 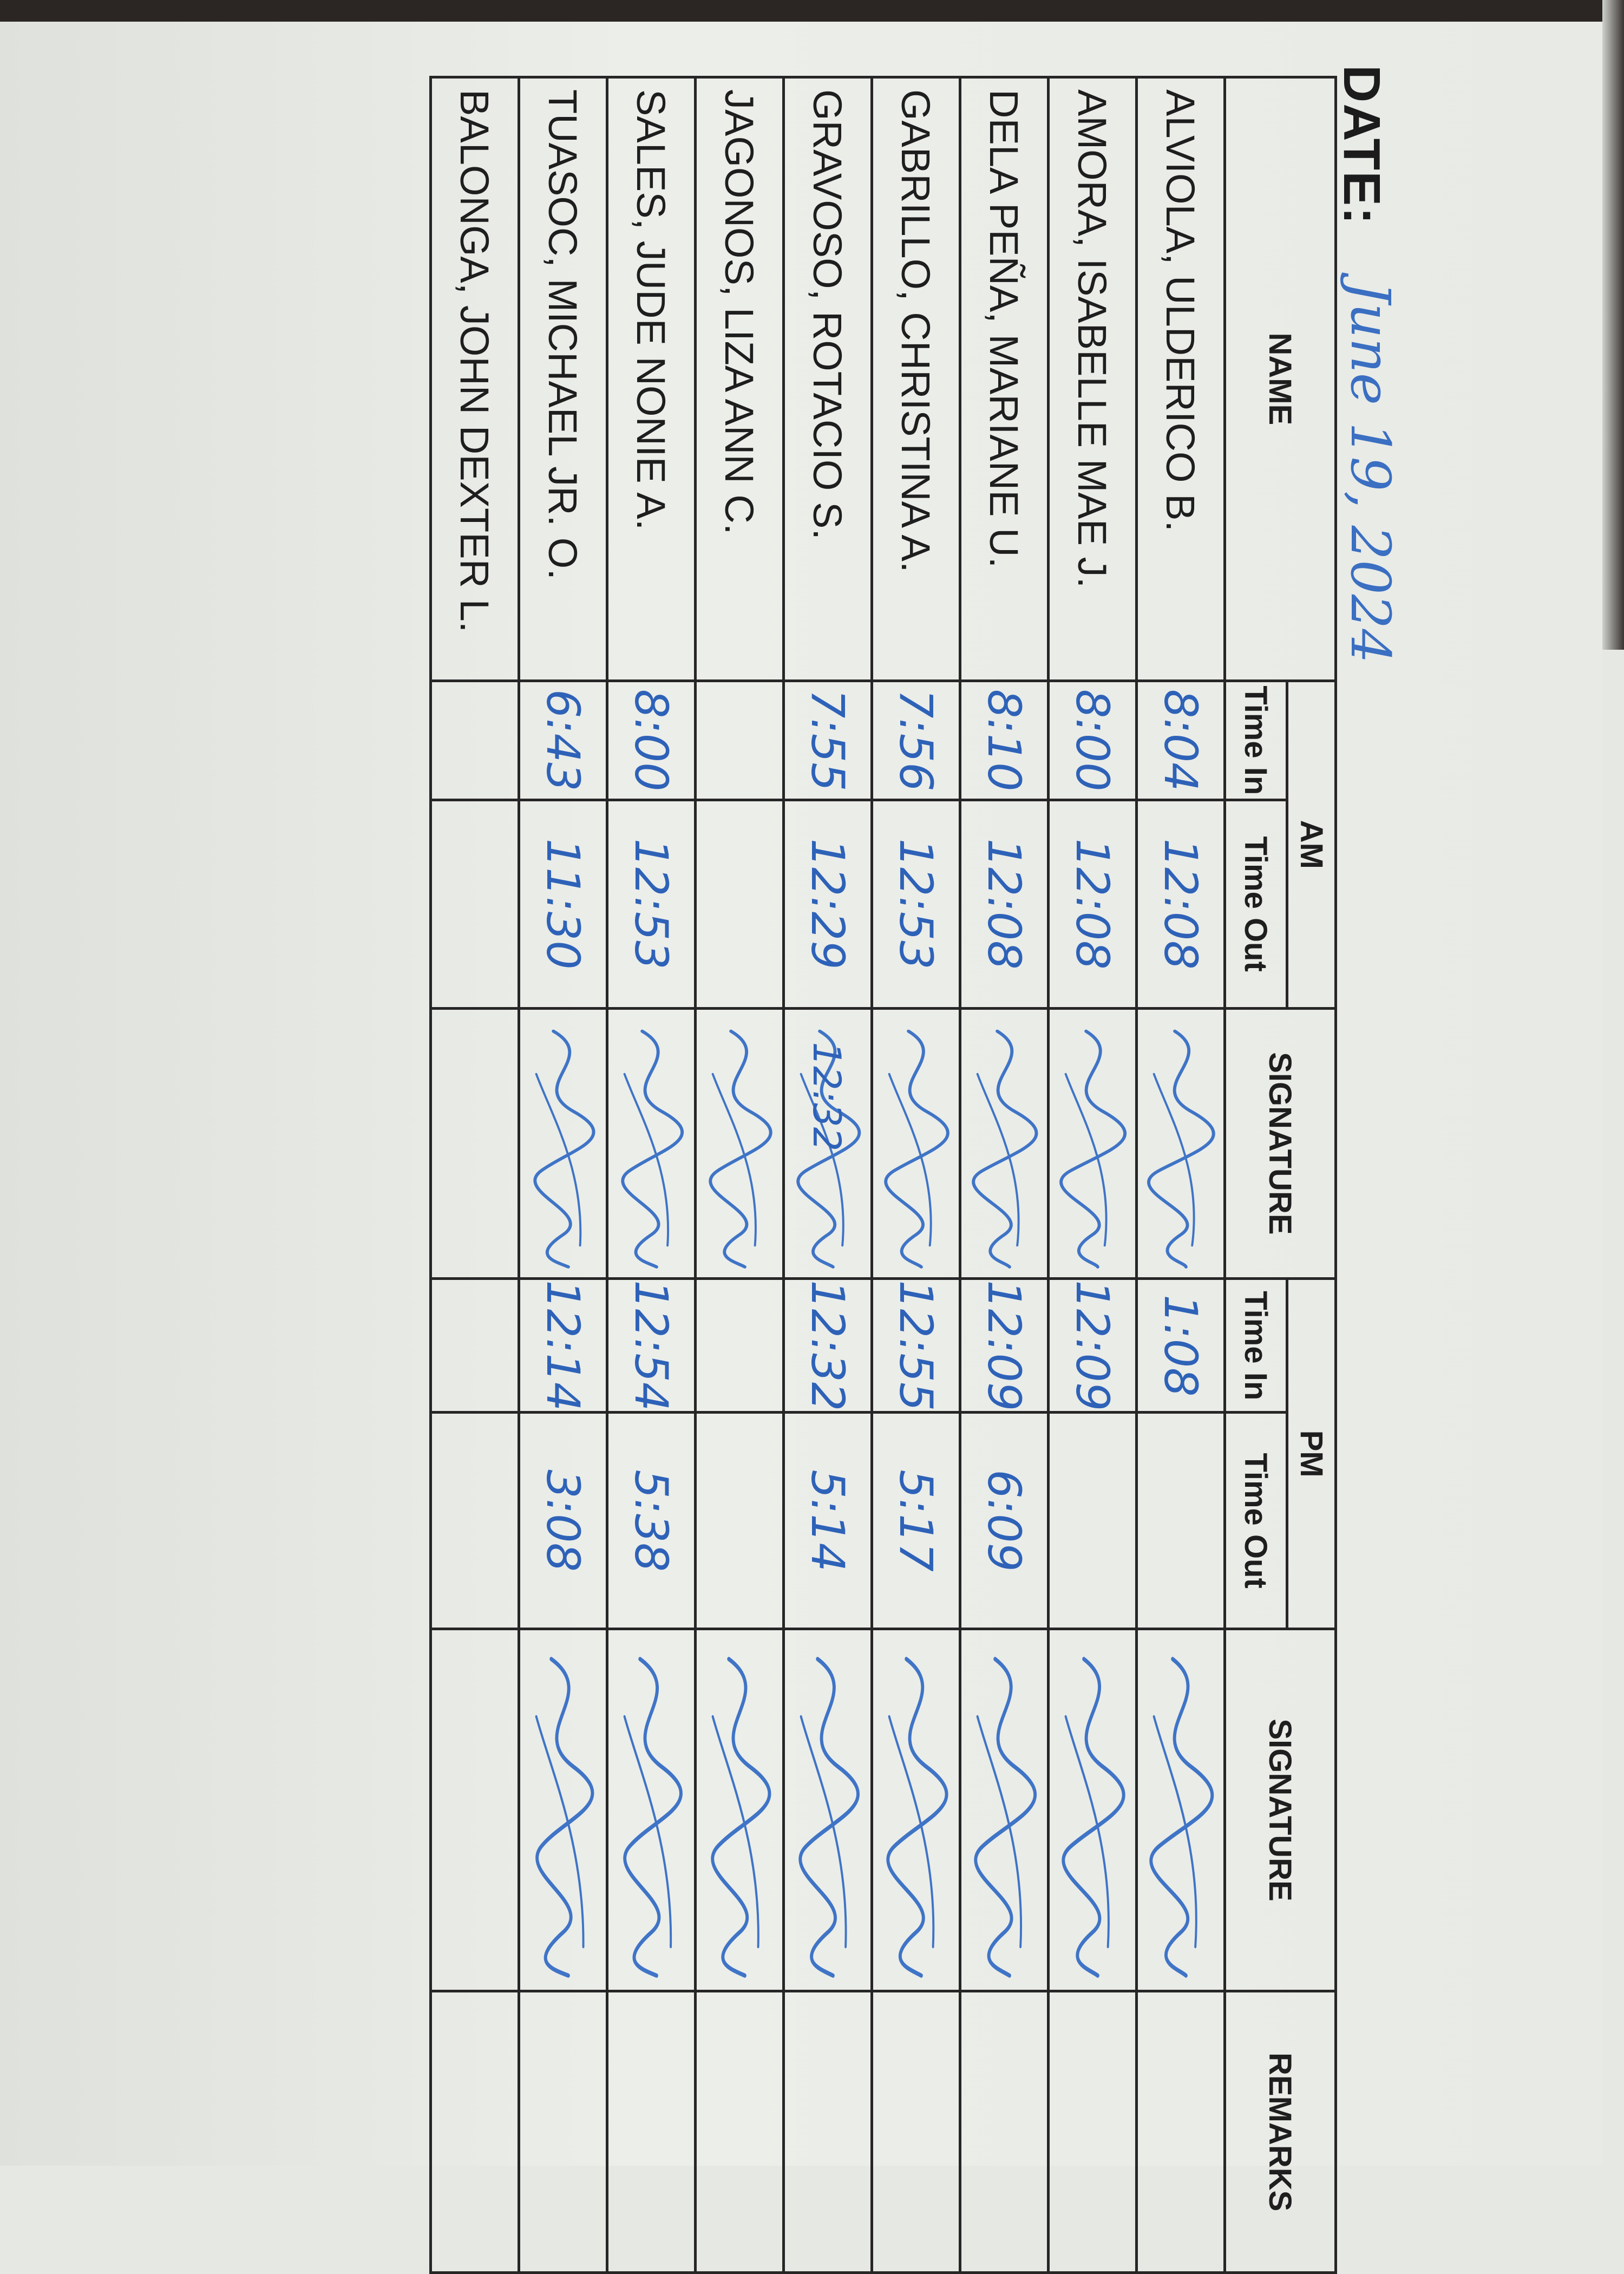 I want to click on column-header-name: NAME, so click(x=1280, y=379).